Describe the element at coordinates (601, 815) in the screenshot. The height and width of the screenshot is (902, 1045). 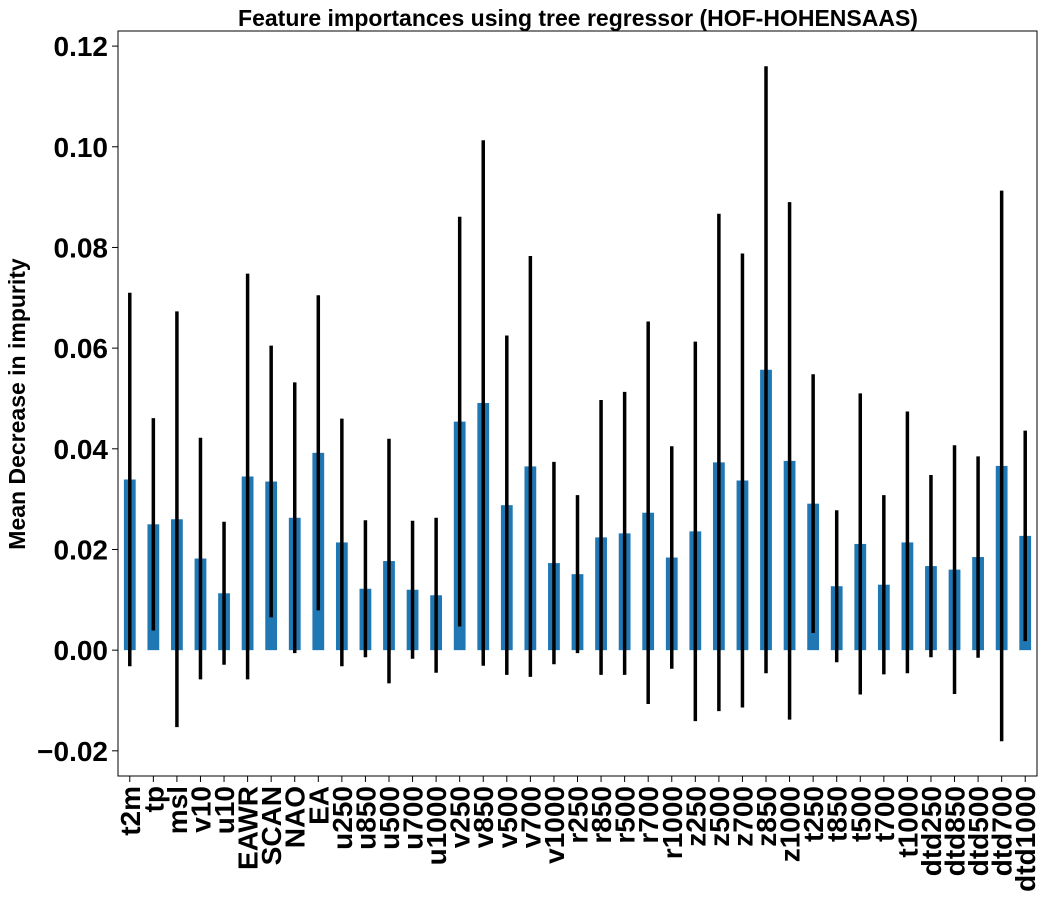
I see `x-tick-label: r850` at that location.